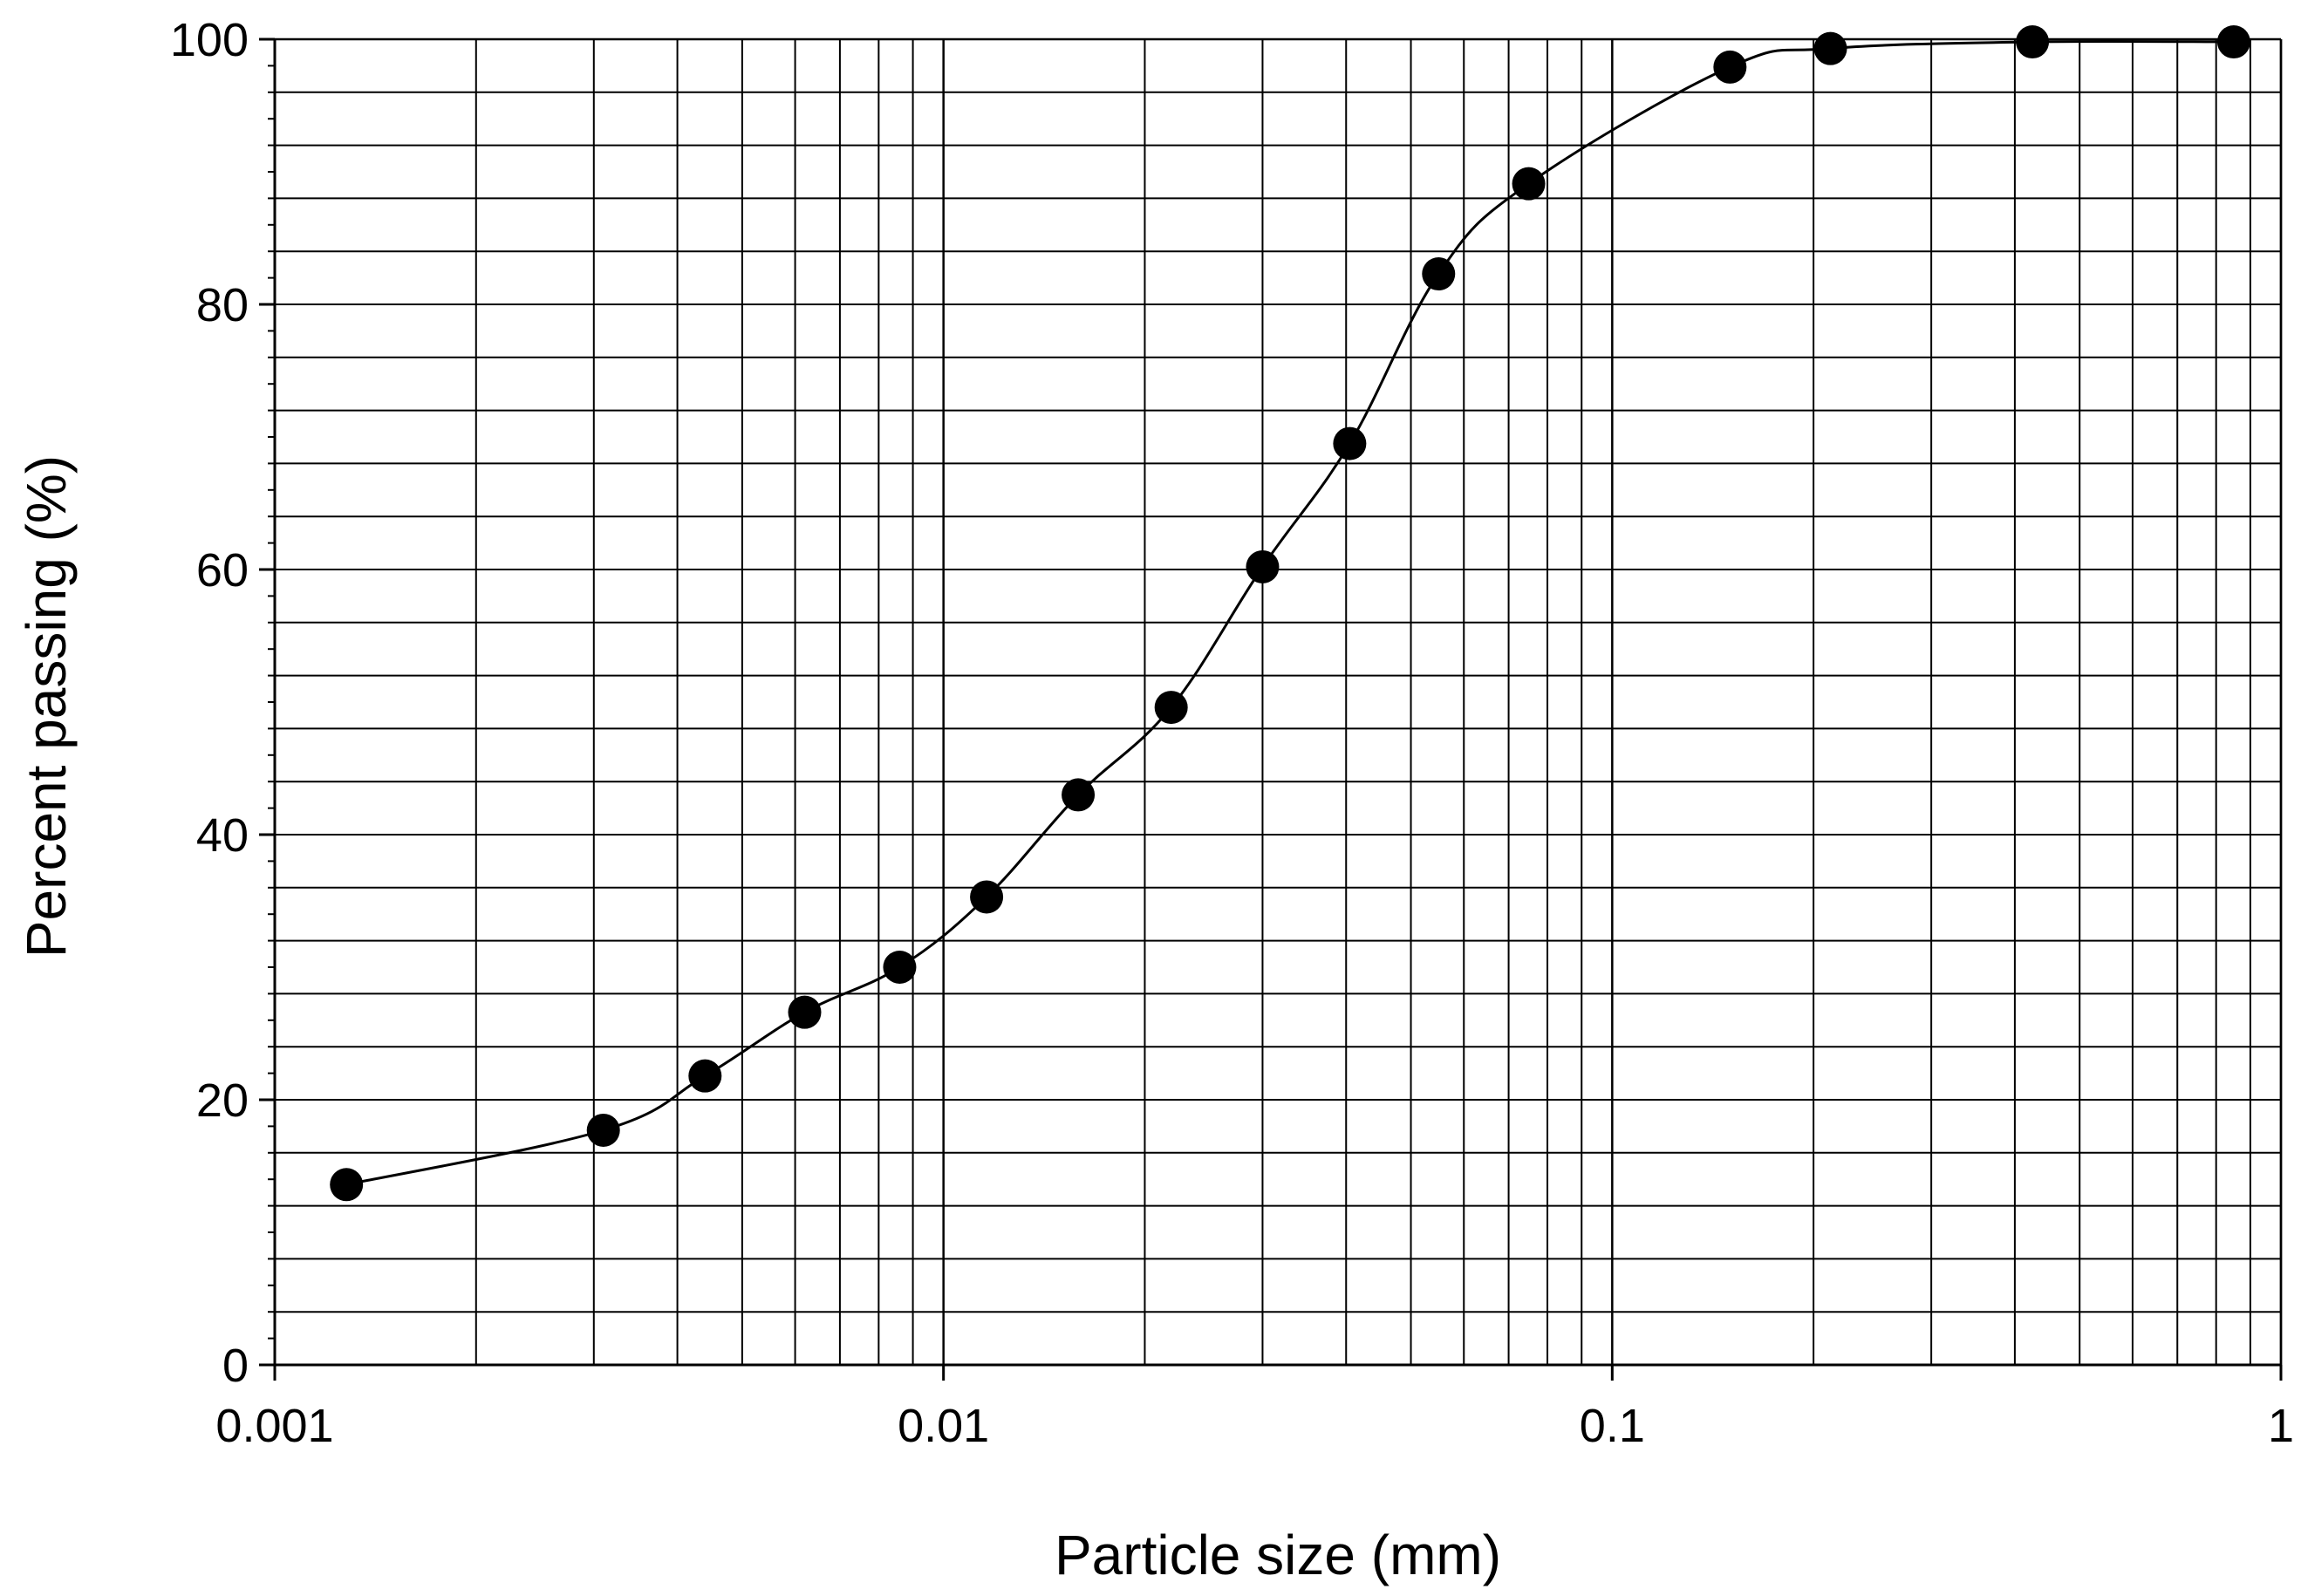  Describe the element at coordinates (222, 571) in the screenshot. I see `y-tick-label: 60` at that location.